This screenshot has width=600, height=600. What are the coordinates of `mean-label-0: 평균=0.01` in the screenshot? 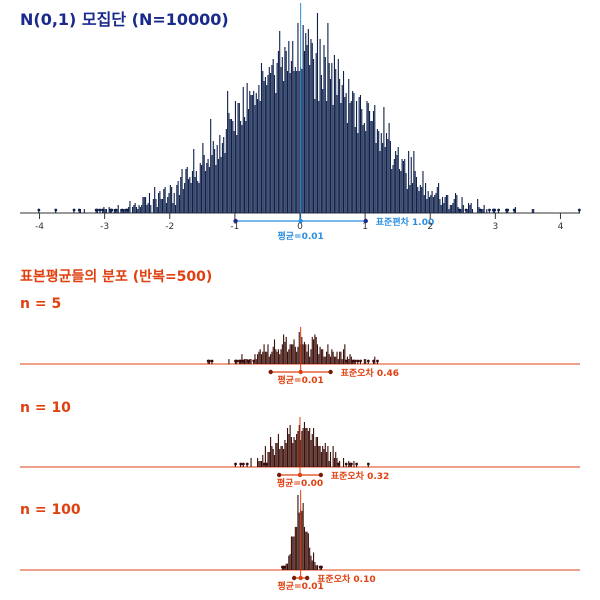 It's located at (300, 236).